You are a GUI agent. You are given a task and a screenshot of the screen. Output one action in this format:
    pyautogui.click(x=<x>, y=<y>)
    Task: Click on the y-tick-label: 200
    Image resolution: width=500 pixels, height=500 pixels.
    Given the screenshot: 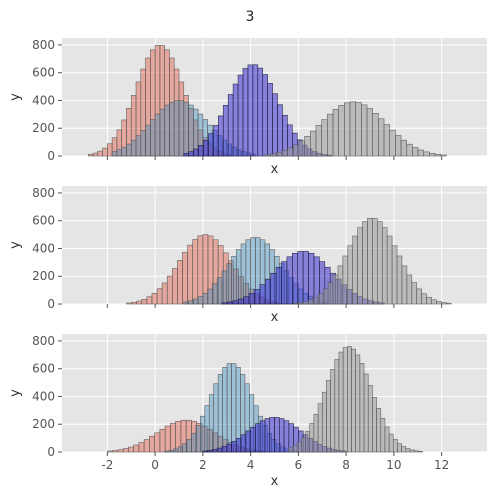 What is the action you would take?
    pyautogui.click(x=43, y=276)
    